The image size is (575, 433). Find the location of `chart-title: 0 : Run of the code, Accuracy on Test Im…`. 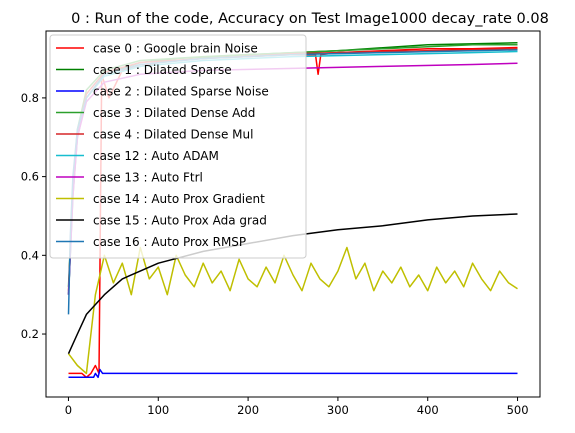

chart-title: 0 : Run of the code, Accuracy on Test Im… is located at coordinates (310, 19).